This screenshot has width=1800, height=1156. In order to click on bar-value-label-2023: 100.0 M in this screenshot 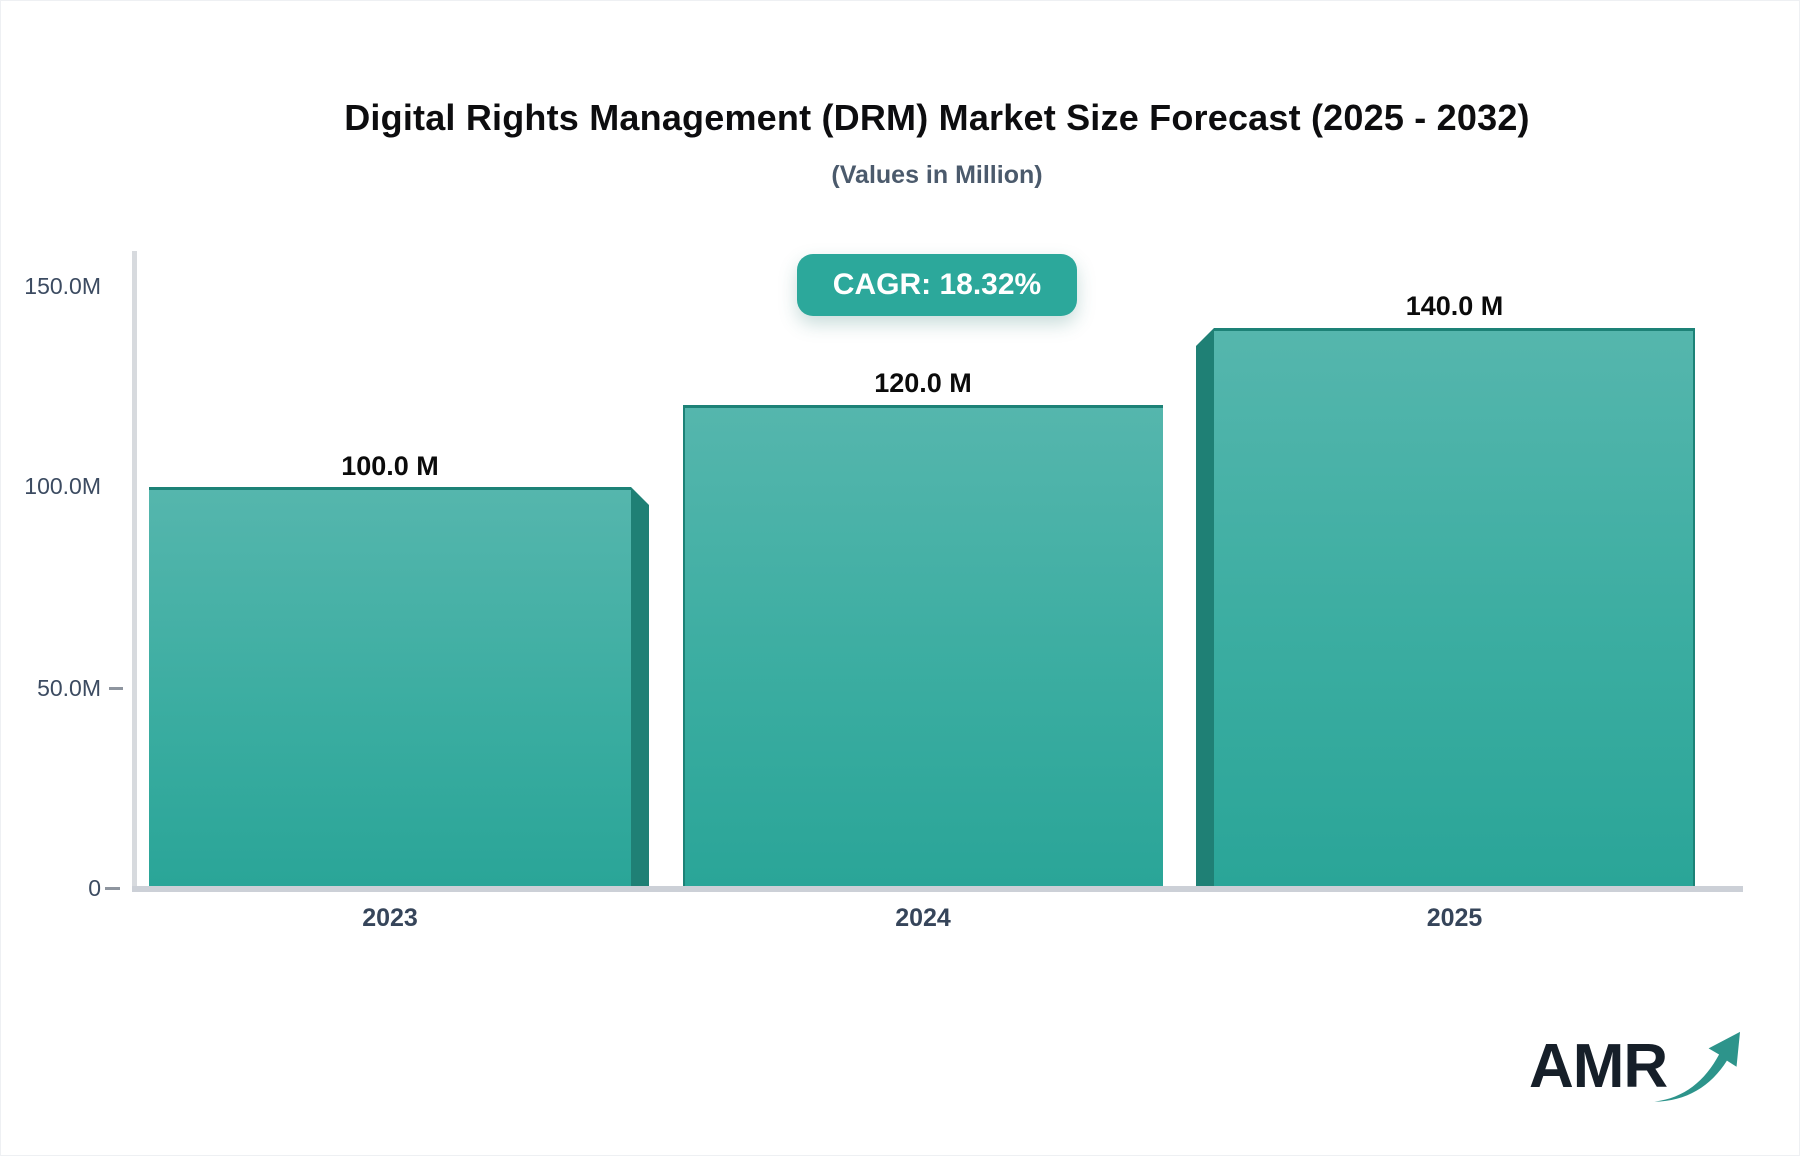, I will do `click(390, 466)`.